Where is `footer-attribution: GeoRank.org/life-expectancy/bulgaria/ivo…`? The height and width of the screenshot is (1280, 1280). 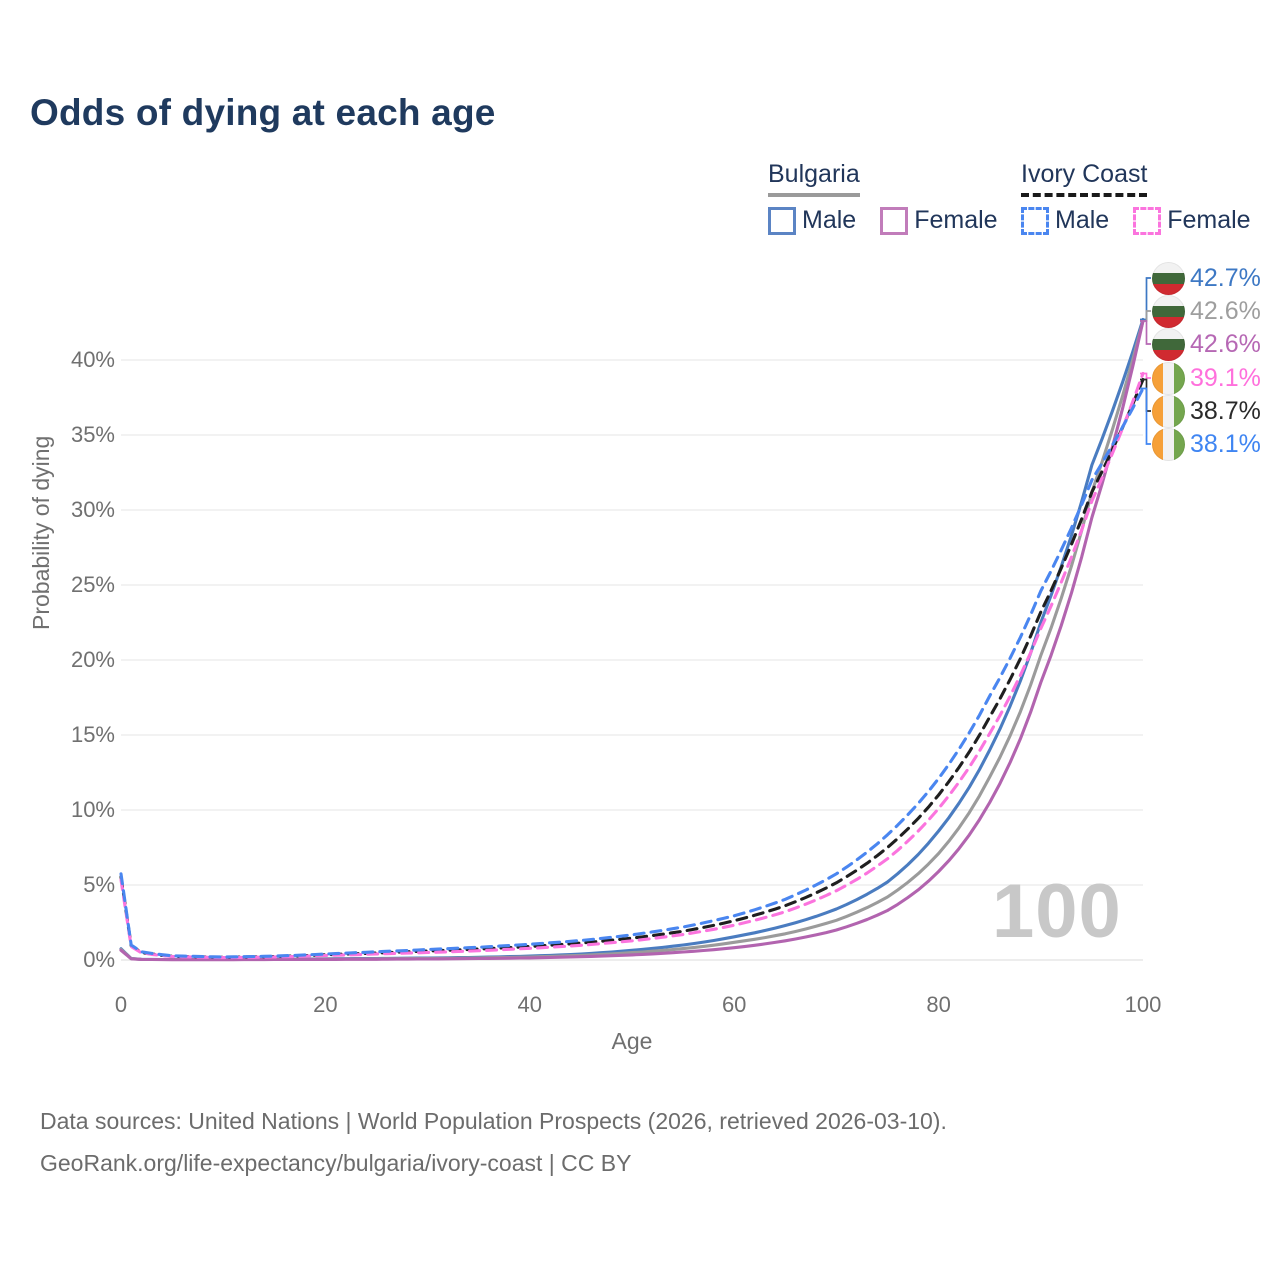 footer-attribution: GeoRank.org/life-expectancy/bulgaria/ivo… is located at coordinates (336, 1163).